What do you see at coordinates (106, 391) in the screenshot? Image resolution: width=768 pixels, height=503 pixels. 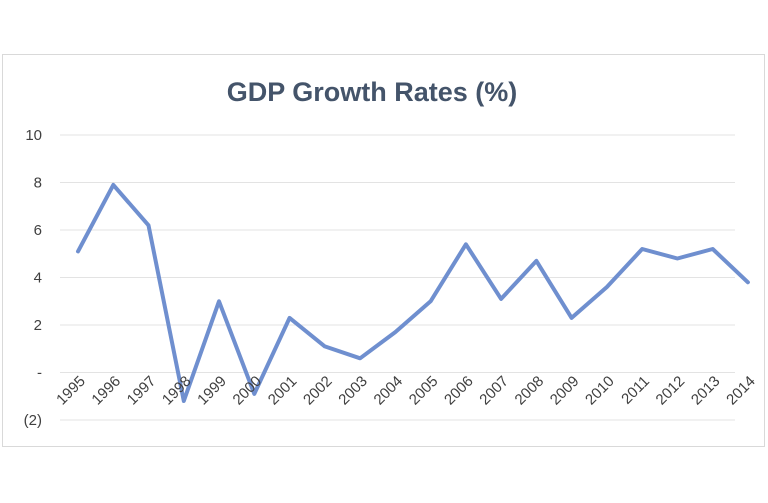 I see `x-tick-label: 1996` at bounding box center [106, 391].